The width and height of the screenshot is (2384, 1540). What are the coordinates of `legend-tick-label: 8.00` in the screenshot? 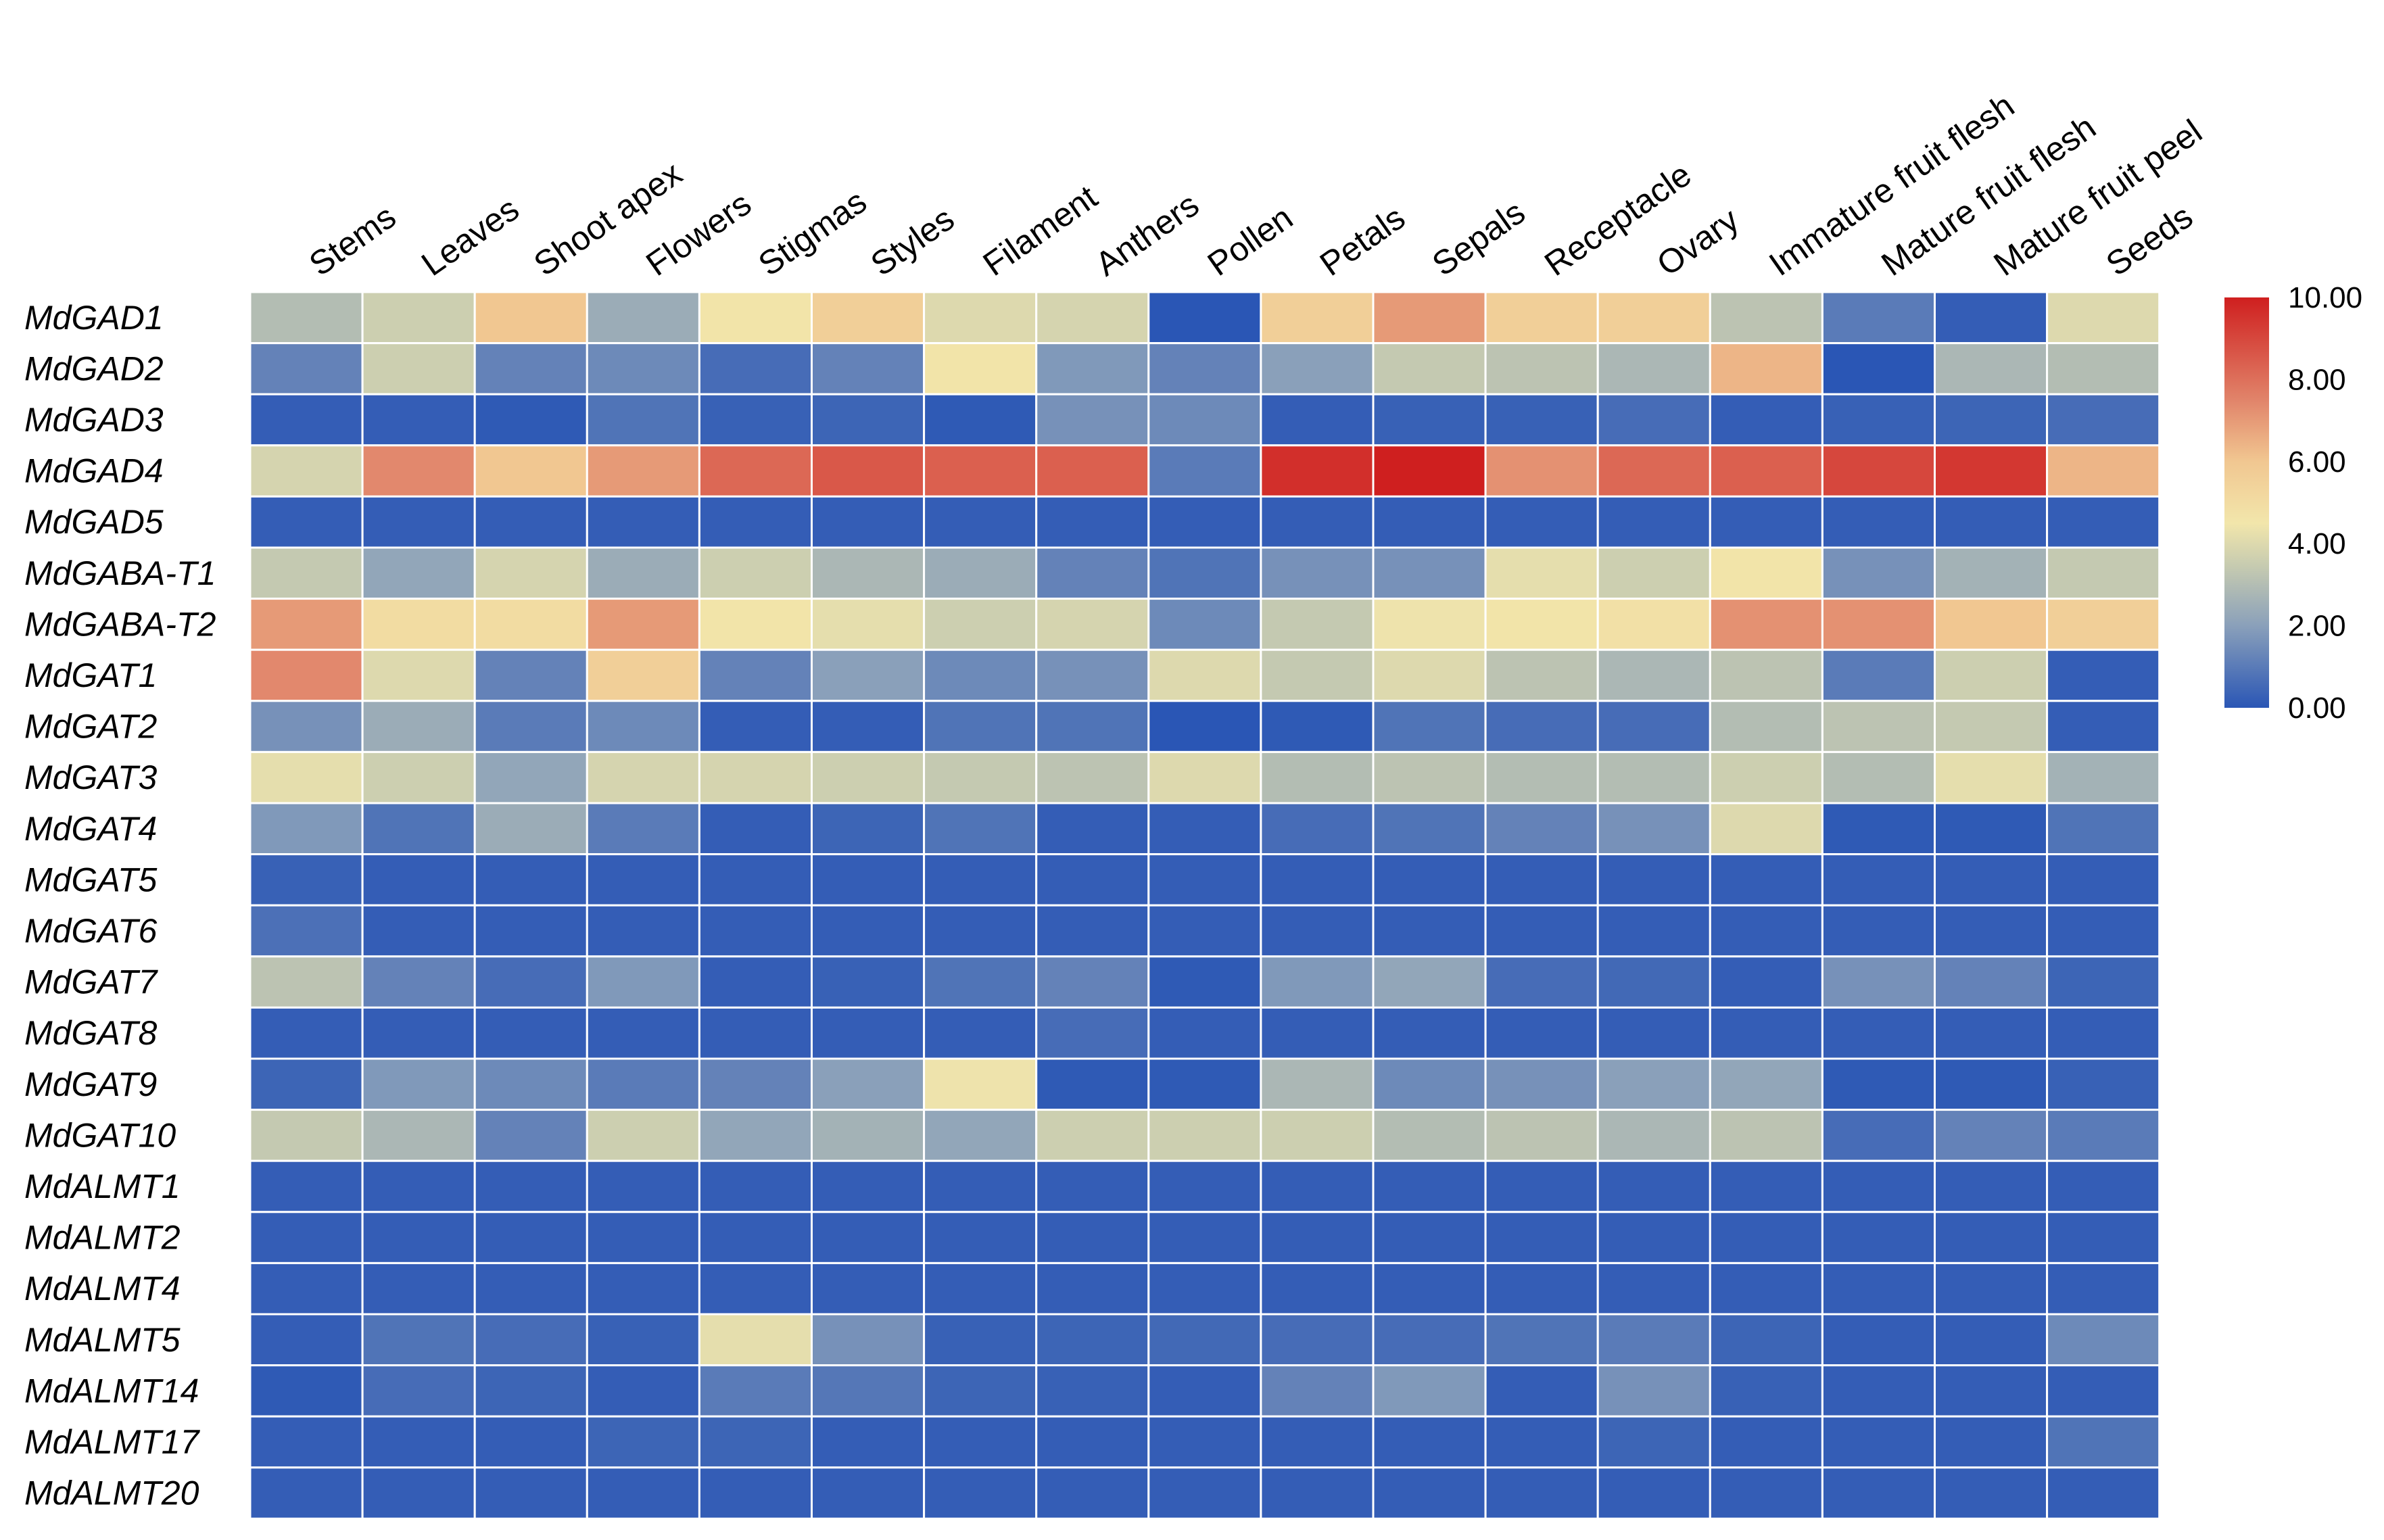 It's located at (2317, 379).